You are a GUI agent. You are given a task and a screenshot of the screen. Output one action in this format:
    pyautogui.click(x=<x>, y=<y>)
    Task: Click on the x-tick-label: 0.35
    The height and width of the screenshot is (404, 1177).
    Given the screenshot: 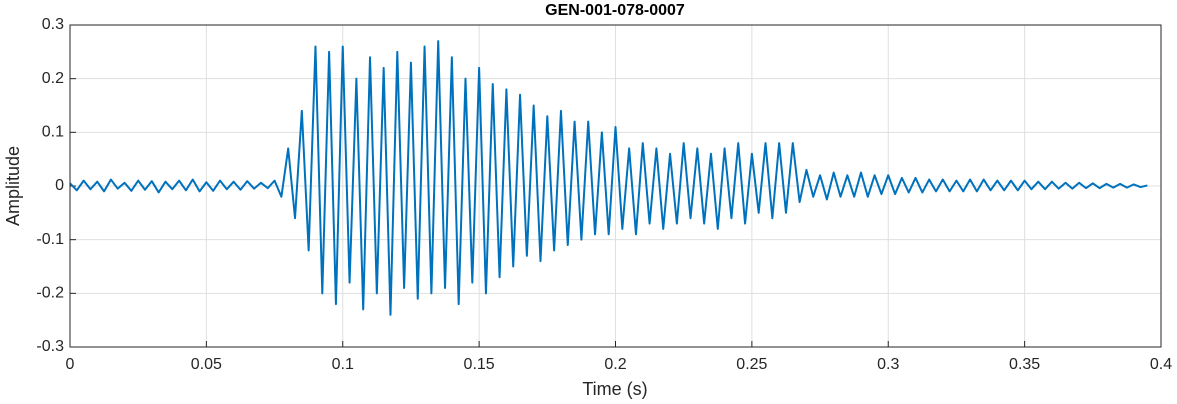 What is the action you would take?
    pyautogui.click(x=1024, y=364)
    